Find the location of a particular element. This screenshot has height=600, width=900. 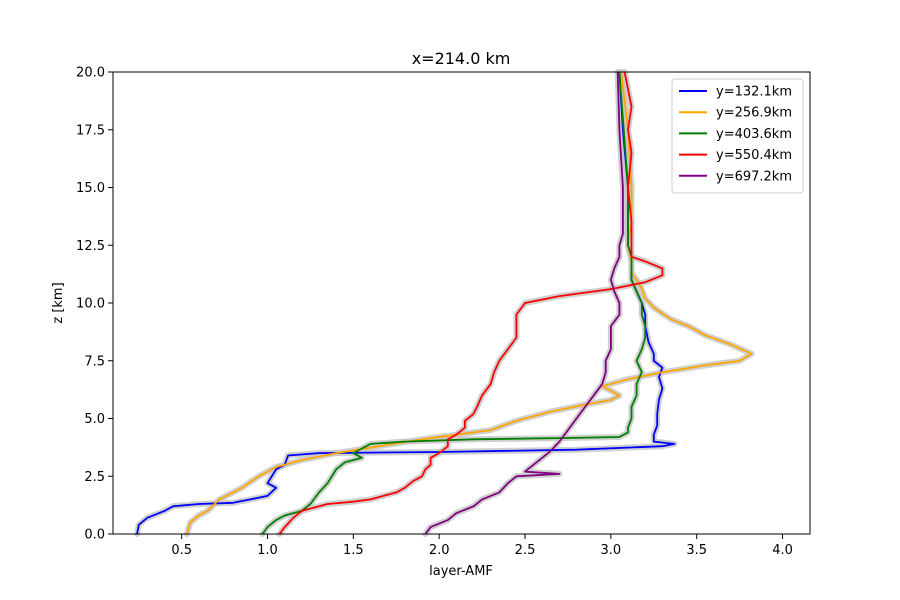

y-axis: 0.0 2.5 5.0 7.5 10.0 12.5 15.0 17.5 20.0 is located at coordinates (94, 304).